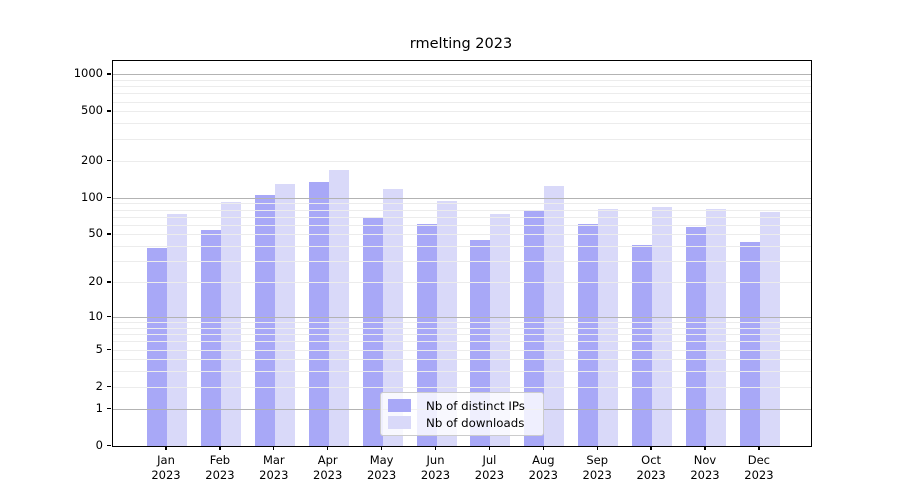 Image resolution: width=900 pixels, height=500 pixels. What do you see at coordinates (220, 460) in the screenshot?
I see `month-label: Feb` at bounding box center [220, 460].